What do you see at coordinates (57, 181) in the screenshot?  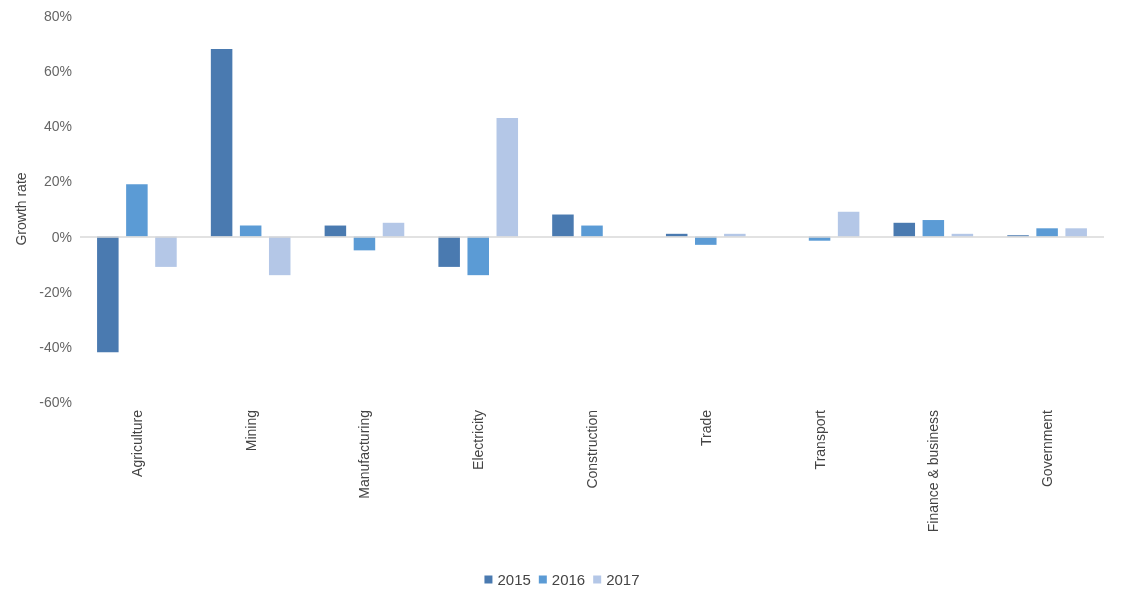 I see `y-tick-label: 20%` at bounding box center [57, 181].